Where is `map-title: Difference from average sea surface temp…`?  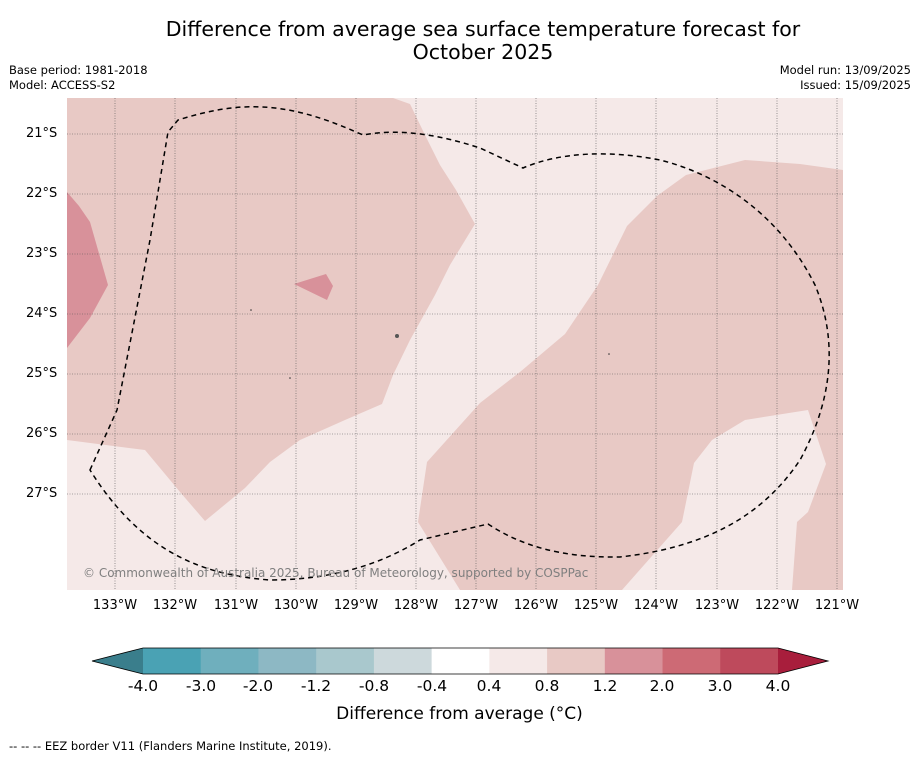
map-title: Difference from average sea surface temp… is located at coordinates (459, 41).